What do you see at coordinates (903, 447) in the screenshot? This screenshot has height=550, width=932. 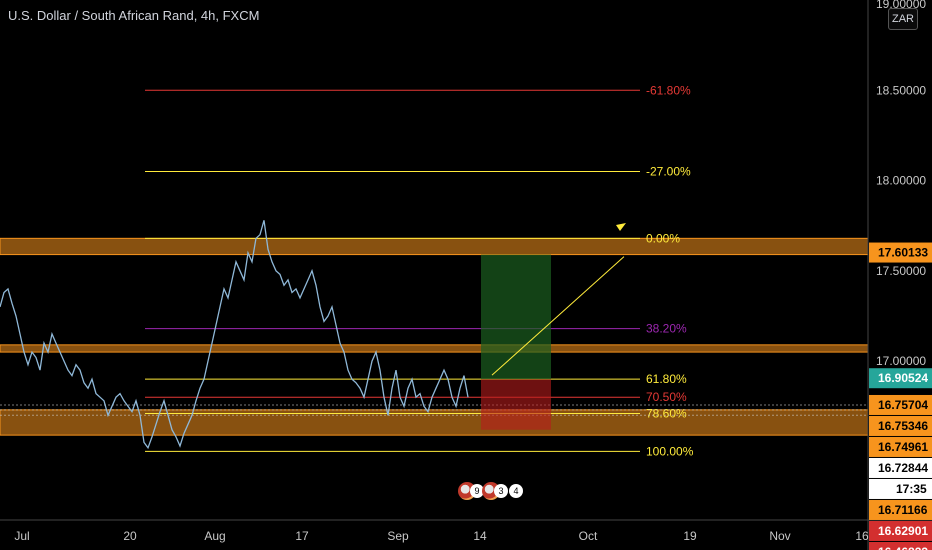 I see `price-tag-label: 16.74961` at bounding box center [903, 447].